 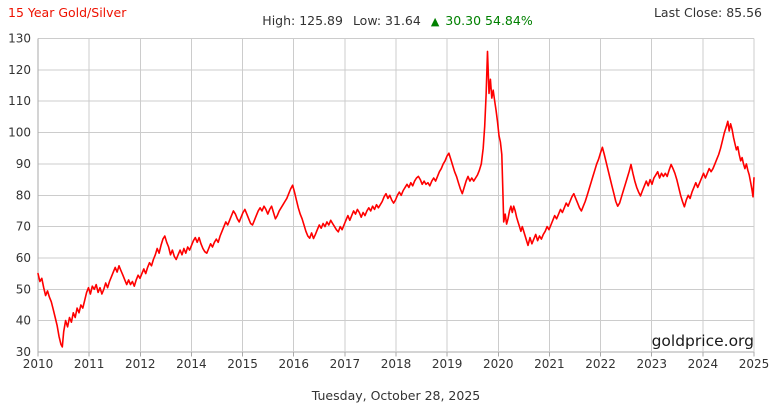 What do you see at coordinates (447, 364) in the screenshot?
I see `x-tick-label: 2019` at bounding box center [447, 364].